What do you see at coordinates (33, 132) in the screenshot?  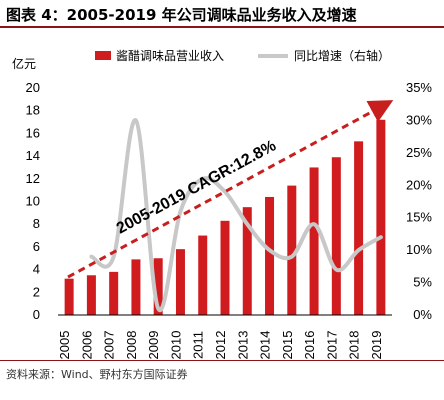 I see `left-tick-label: 16` at bounding box center [33, 132].